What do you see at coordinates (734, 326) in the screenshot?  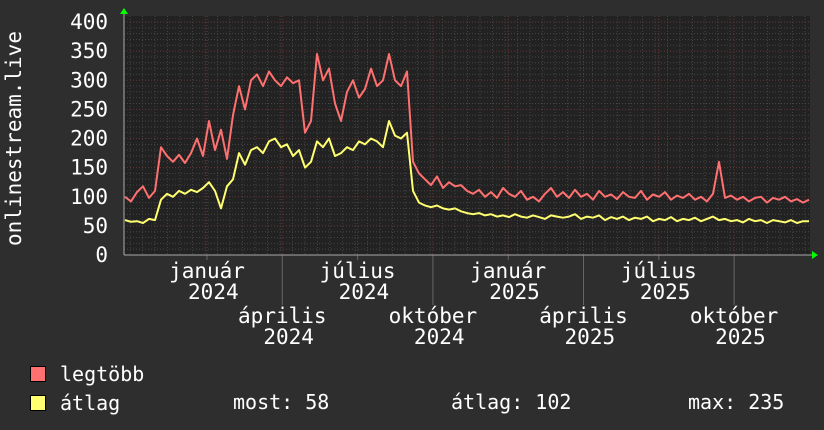 I see `x-tick-label: október 2025` at bounding box center [734, 326].